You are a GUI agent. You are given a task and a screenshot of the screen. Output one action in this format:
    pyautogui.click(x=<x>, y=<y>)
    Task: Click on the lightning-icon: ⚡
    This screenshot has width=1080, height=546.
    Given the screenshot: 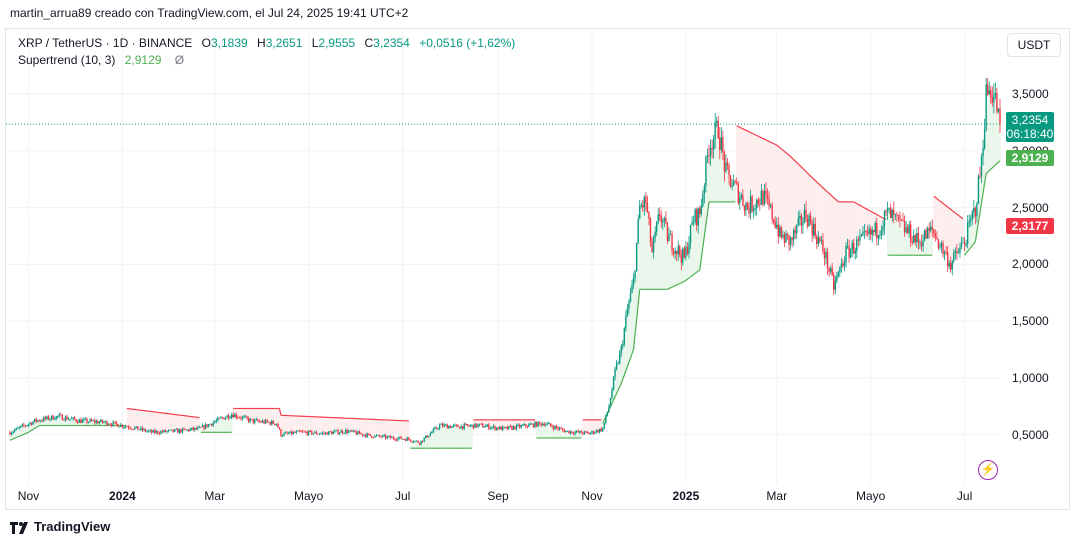 What is the action you would take?
    pyautogui.click(x=988, y=470)
    